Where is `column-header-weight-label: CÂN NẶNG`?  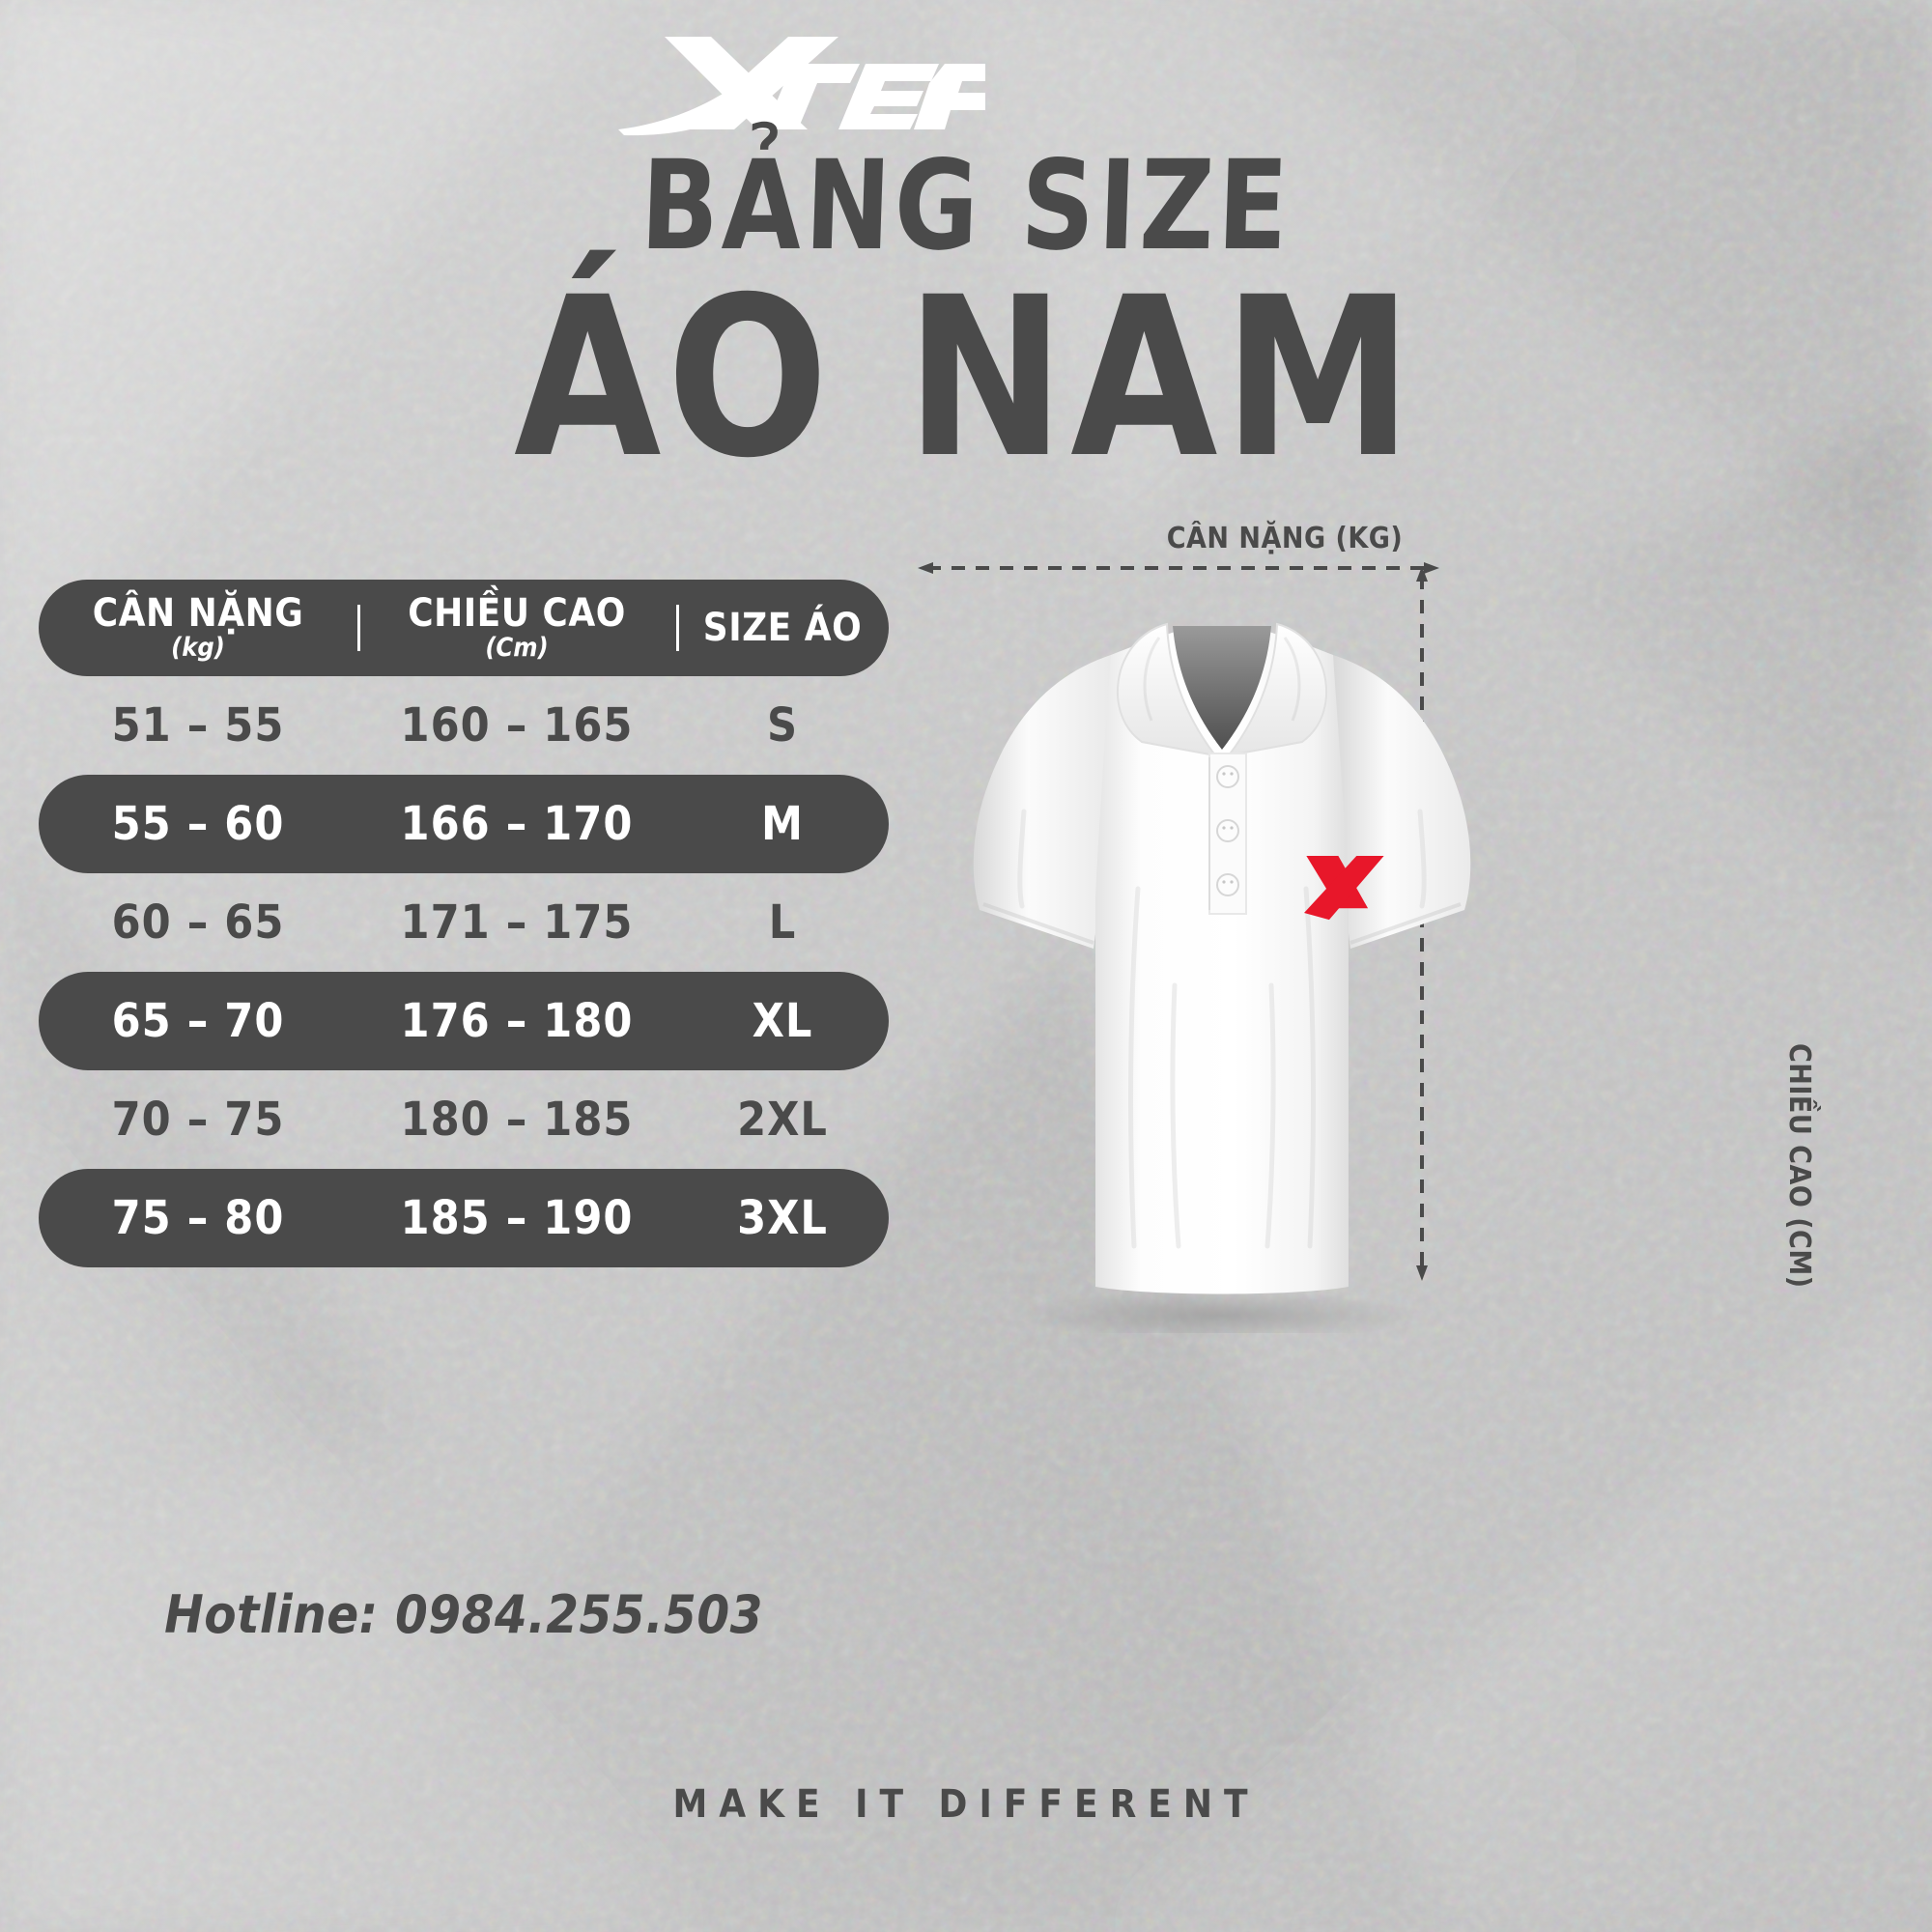
column-header-weight-label: CÂN NẶNG is located at coordinates (198, 614).